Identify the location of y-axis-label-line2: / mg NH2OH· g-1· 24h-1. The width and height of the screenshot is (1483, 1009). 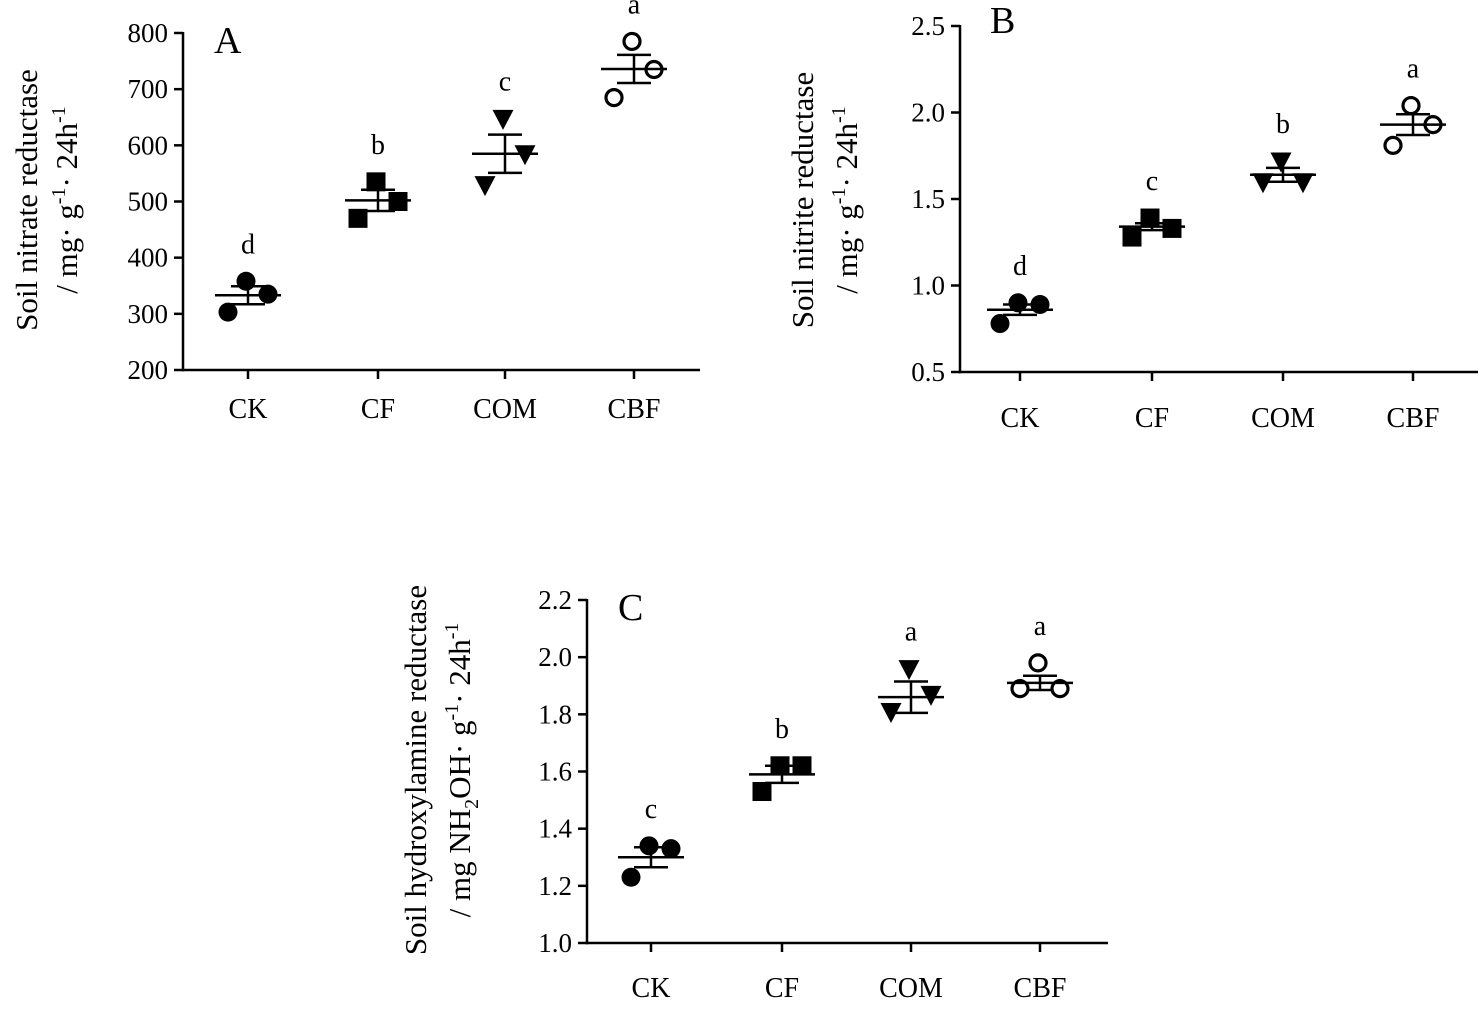
(462, 770).